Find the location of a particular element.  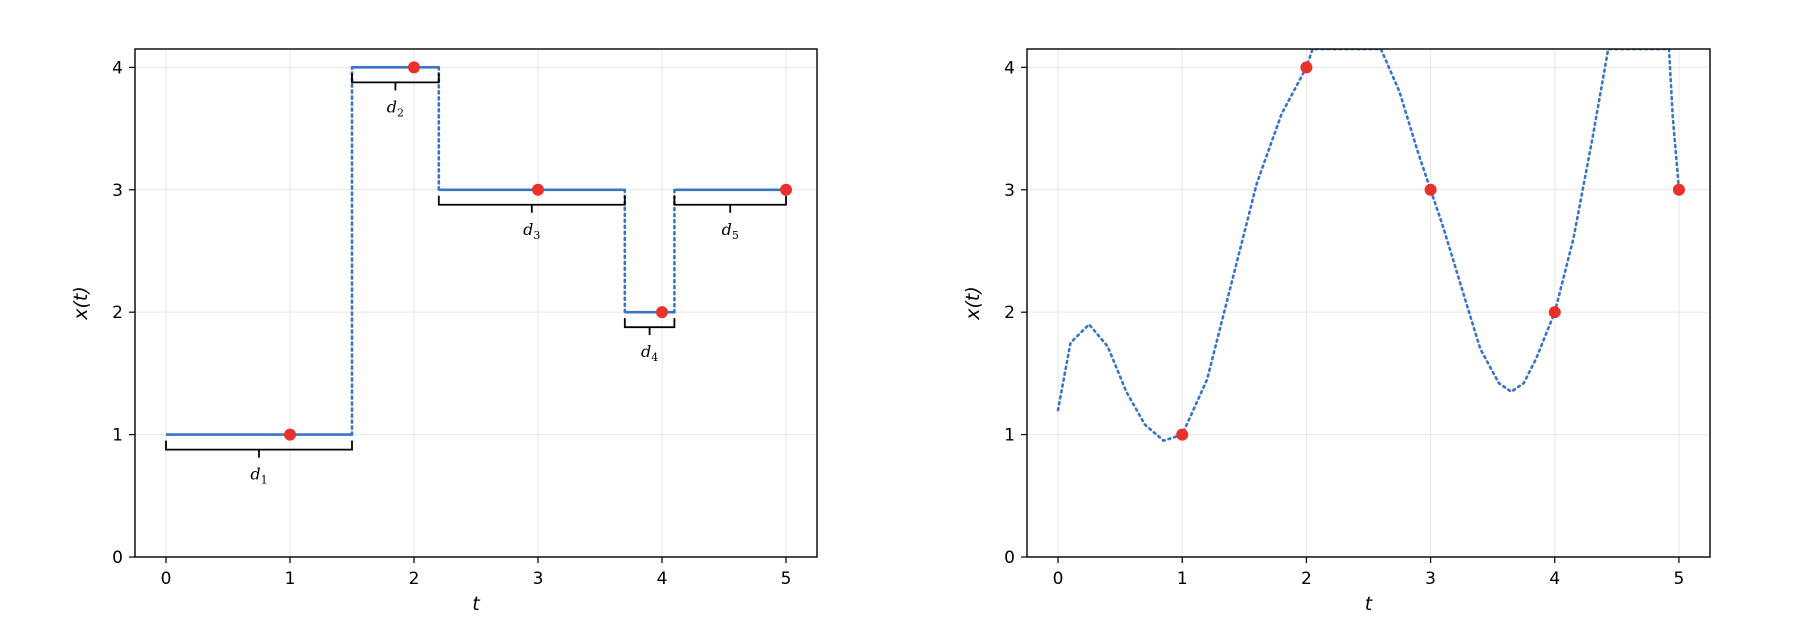

segment-label: d5 is located at coordinates (730, 231).